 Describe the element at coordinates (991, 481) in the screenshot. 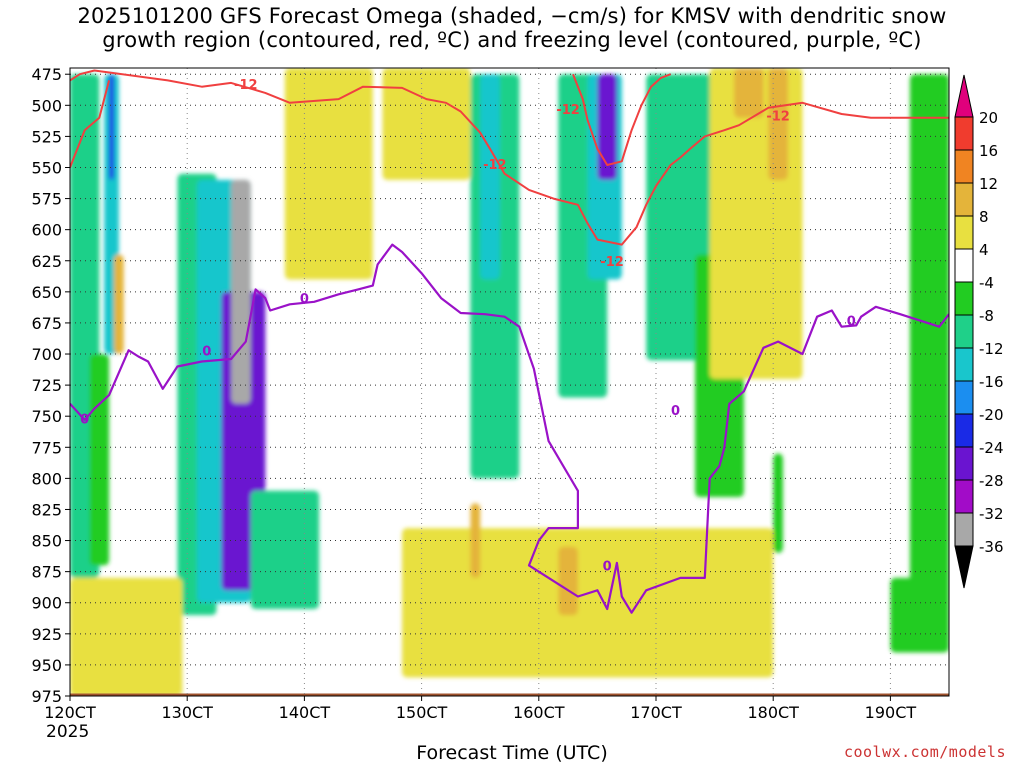

I see `colorbar-label: -28` at that location.